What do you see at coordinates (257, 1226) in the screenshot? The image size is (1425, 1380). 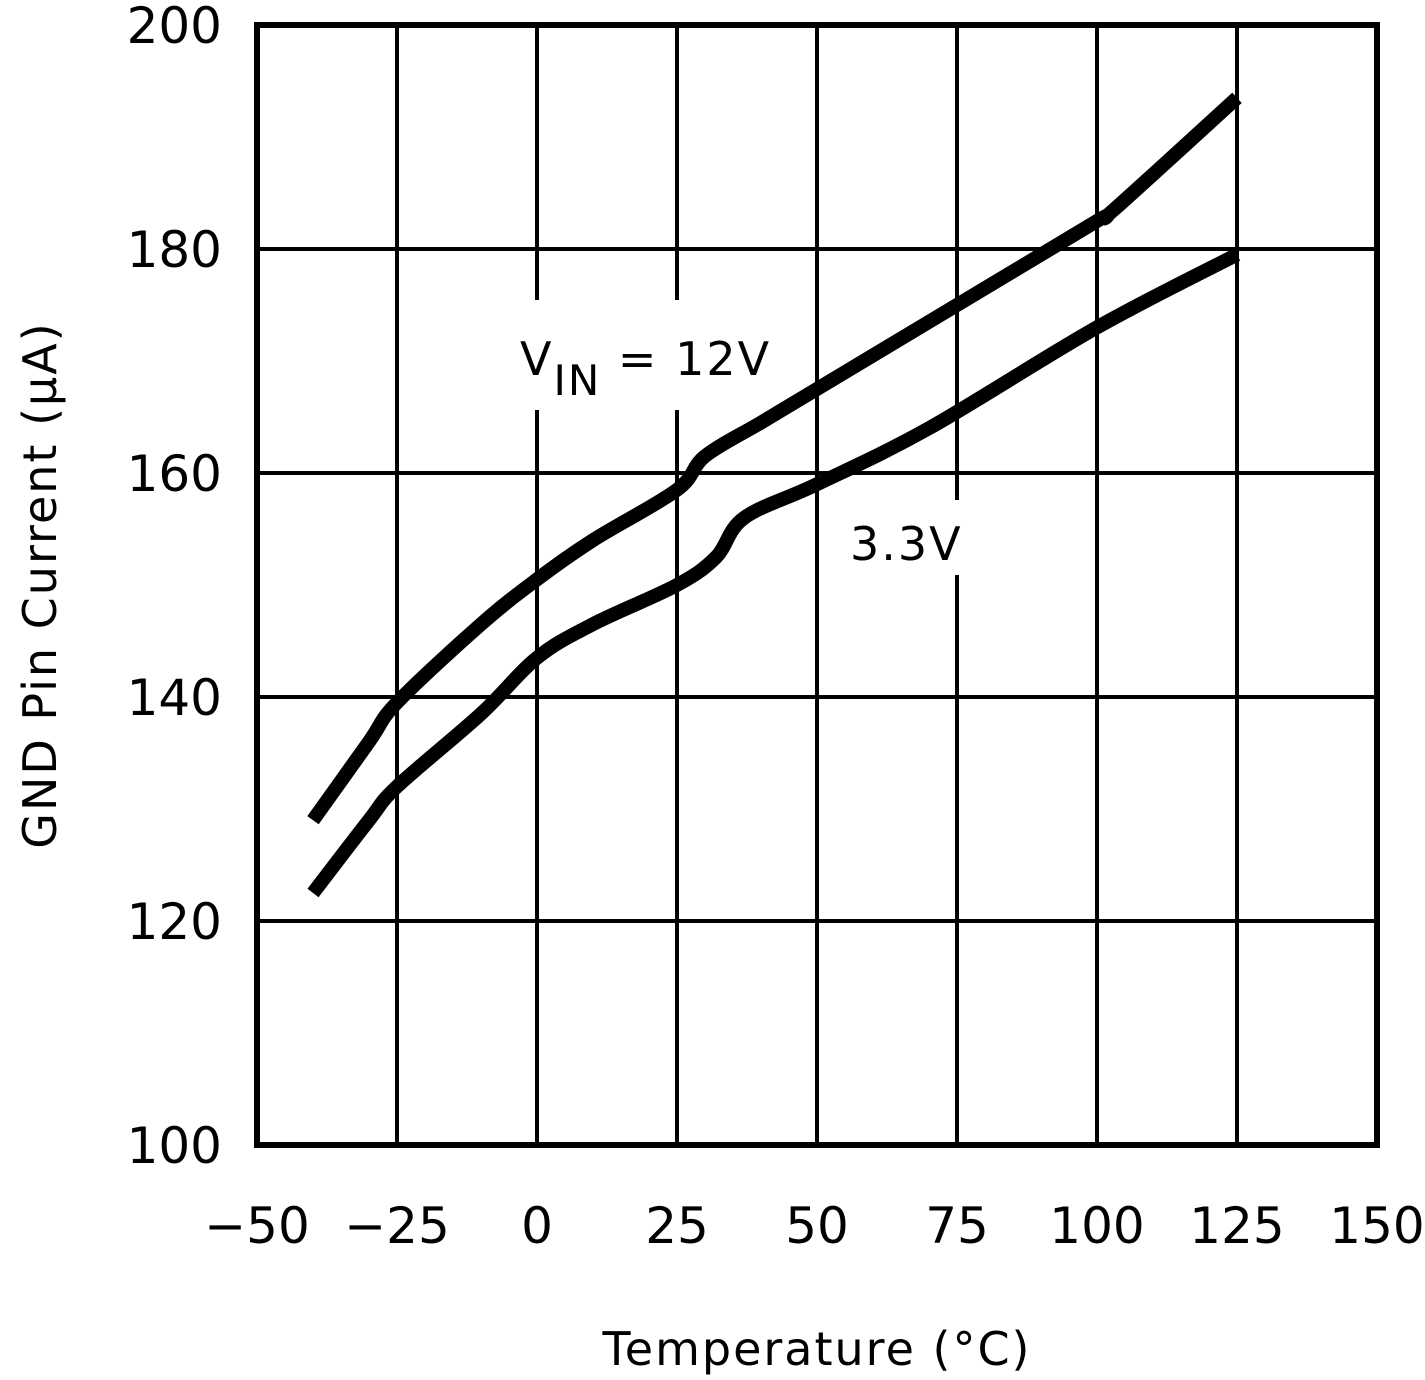 I see `x-tick-label: −50` at bounding box center [257, 1226].